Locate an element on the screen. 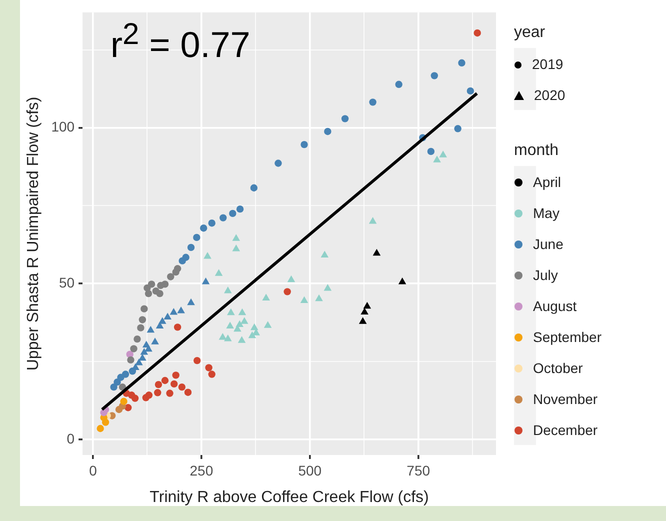 The width and height of the screenshot is (666, 521). legend-label: June is located at coordinates (548, 244).